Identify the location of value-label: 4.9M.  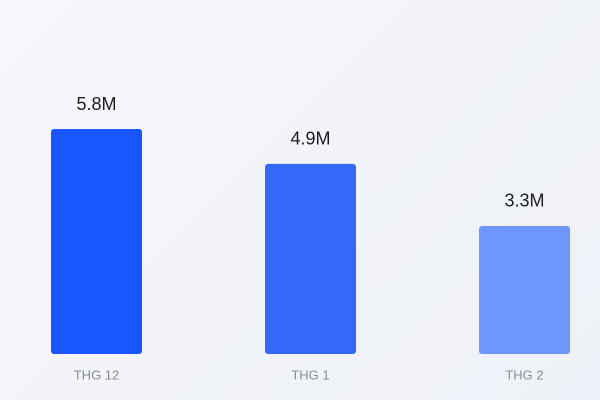
(310, 139).